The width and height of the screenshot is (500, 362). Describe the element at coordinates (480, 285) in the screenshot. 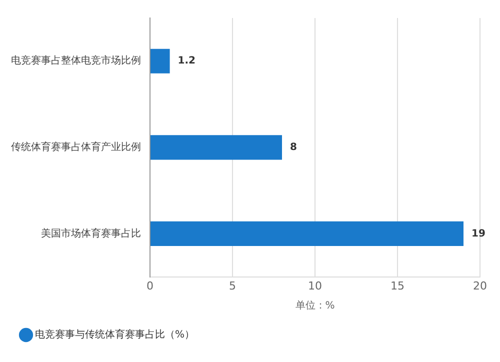

I see `x-tick-label: 20` at that location.